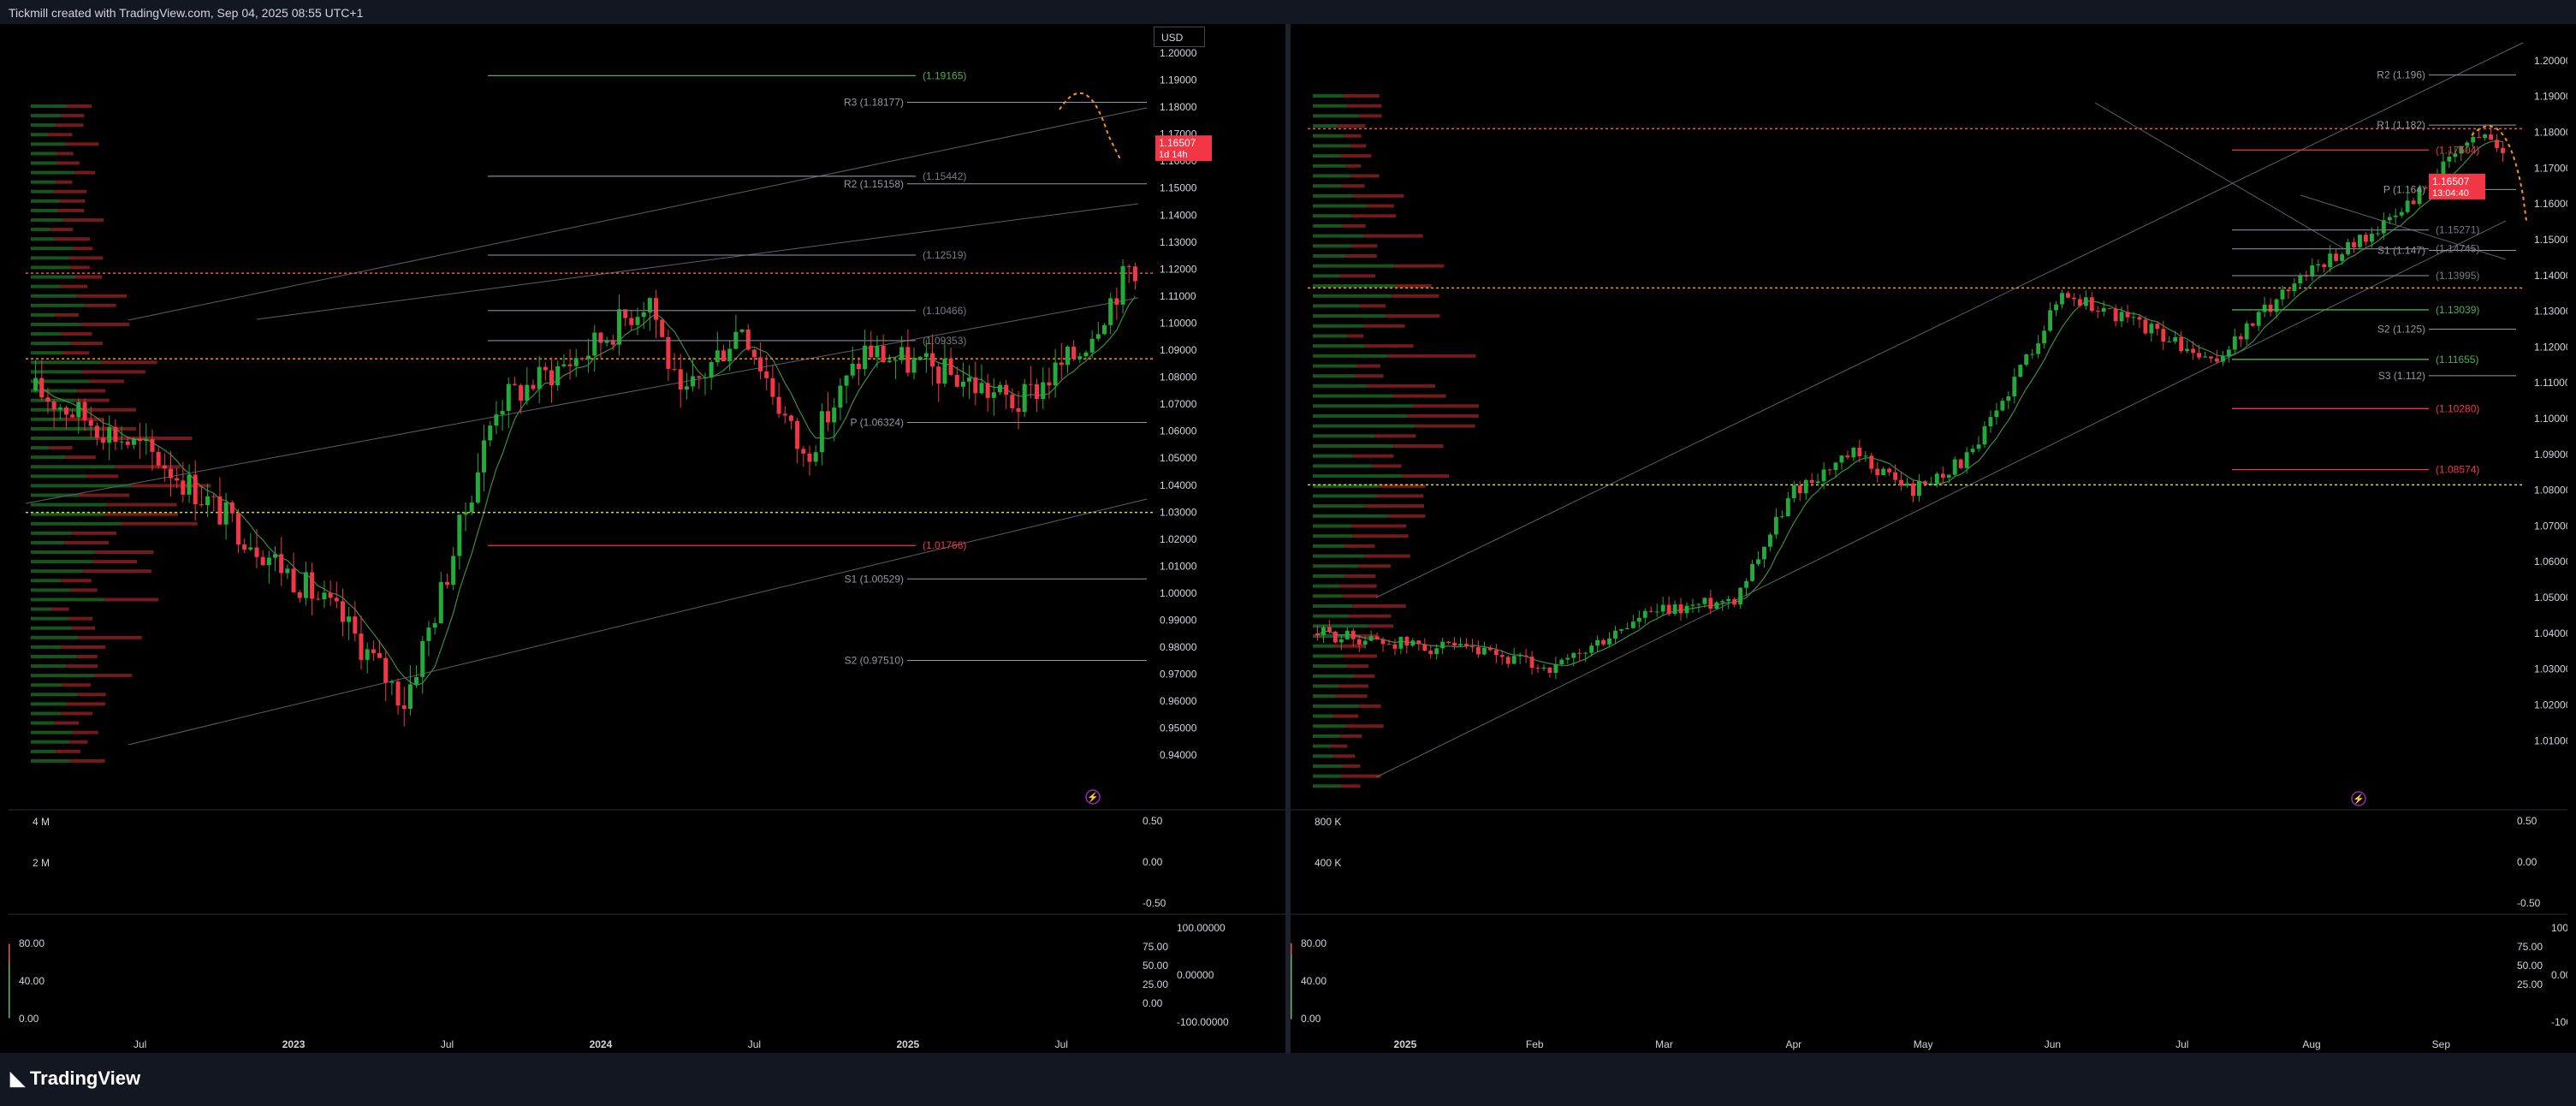 This screenshot has height=1106, width=2576. What do you see at coordinates (754, 1044) in the screenshot?
I see `time-axis-label: Jul` at bounding box center [754, 1044].